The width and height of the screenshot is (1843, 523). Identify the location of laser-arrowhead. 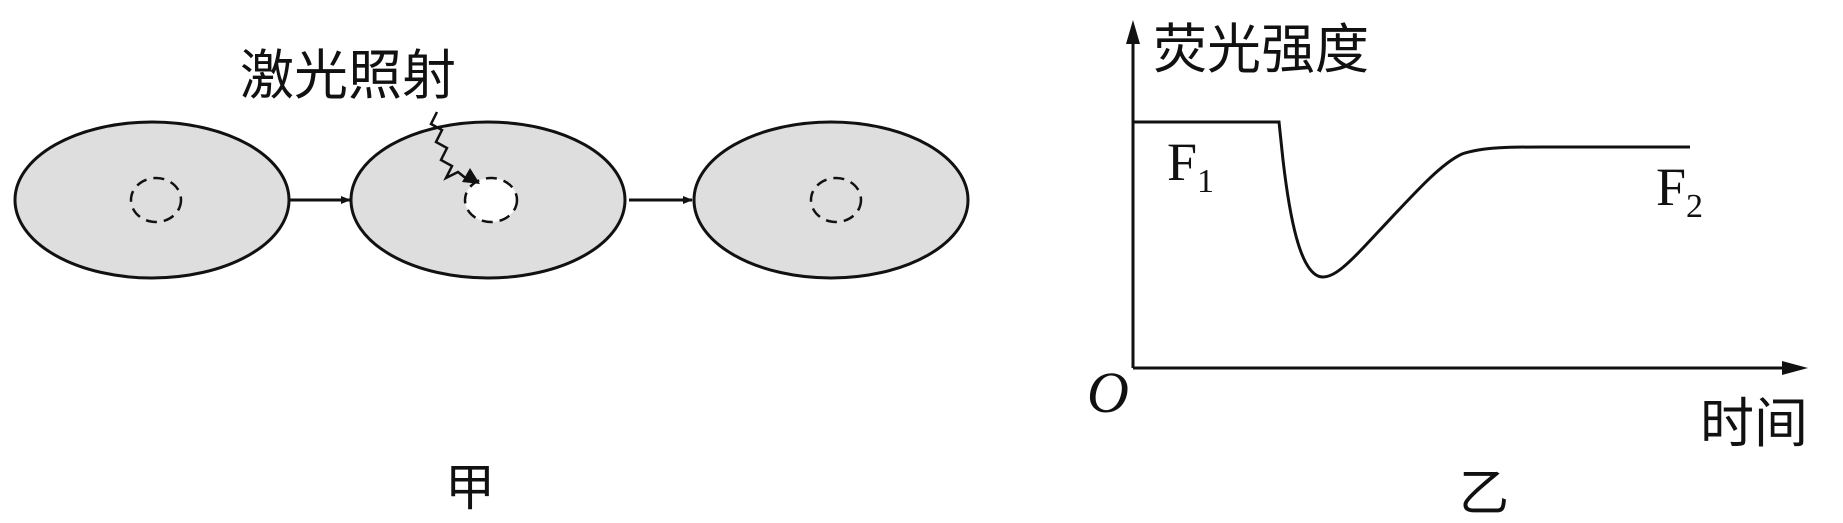
(471, 176).